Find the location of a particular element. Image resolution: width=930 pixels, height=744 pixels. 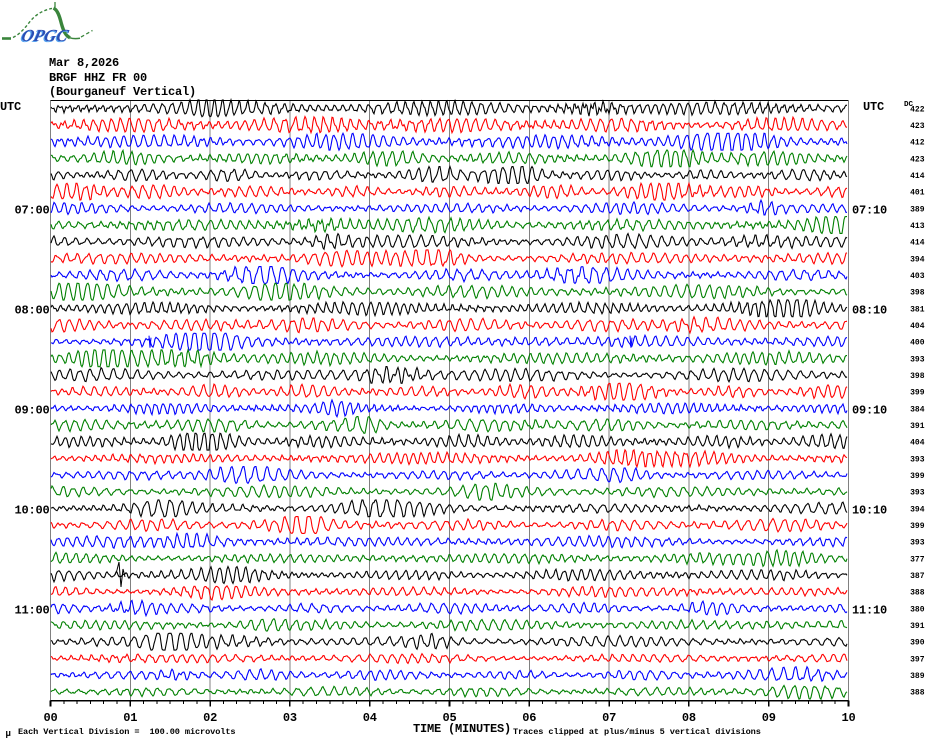

svg-text: 05 is located at coordinates (449, 718).